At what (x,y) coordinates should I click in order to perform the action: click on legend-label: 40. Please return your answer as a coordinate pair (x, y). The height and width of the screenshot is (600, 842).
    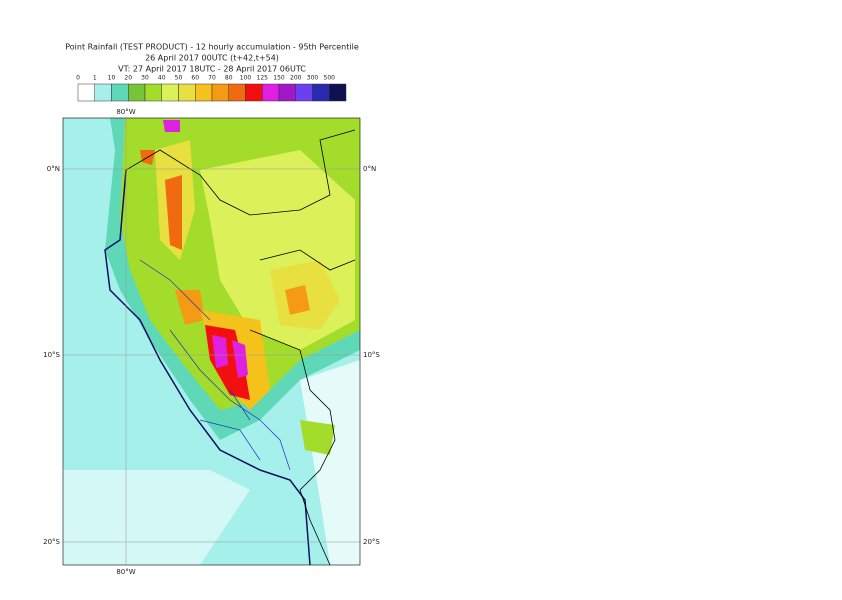
    Looking at the image, I should click on (162, 78).